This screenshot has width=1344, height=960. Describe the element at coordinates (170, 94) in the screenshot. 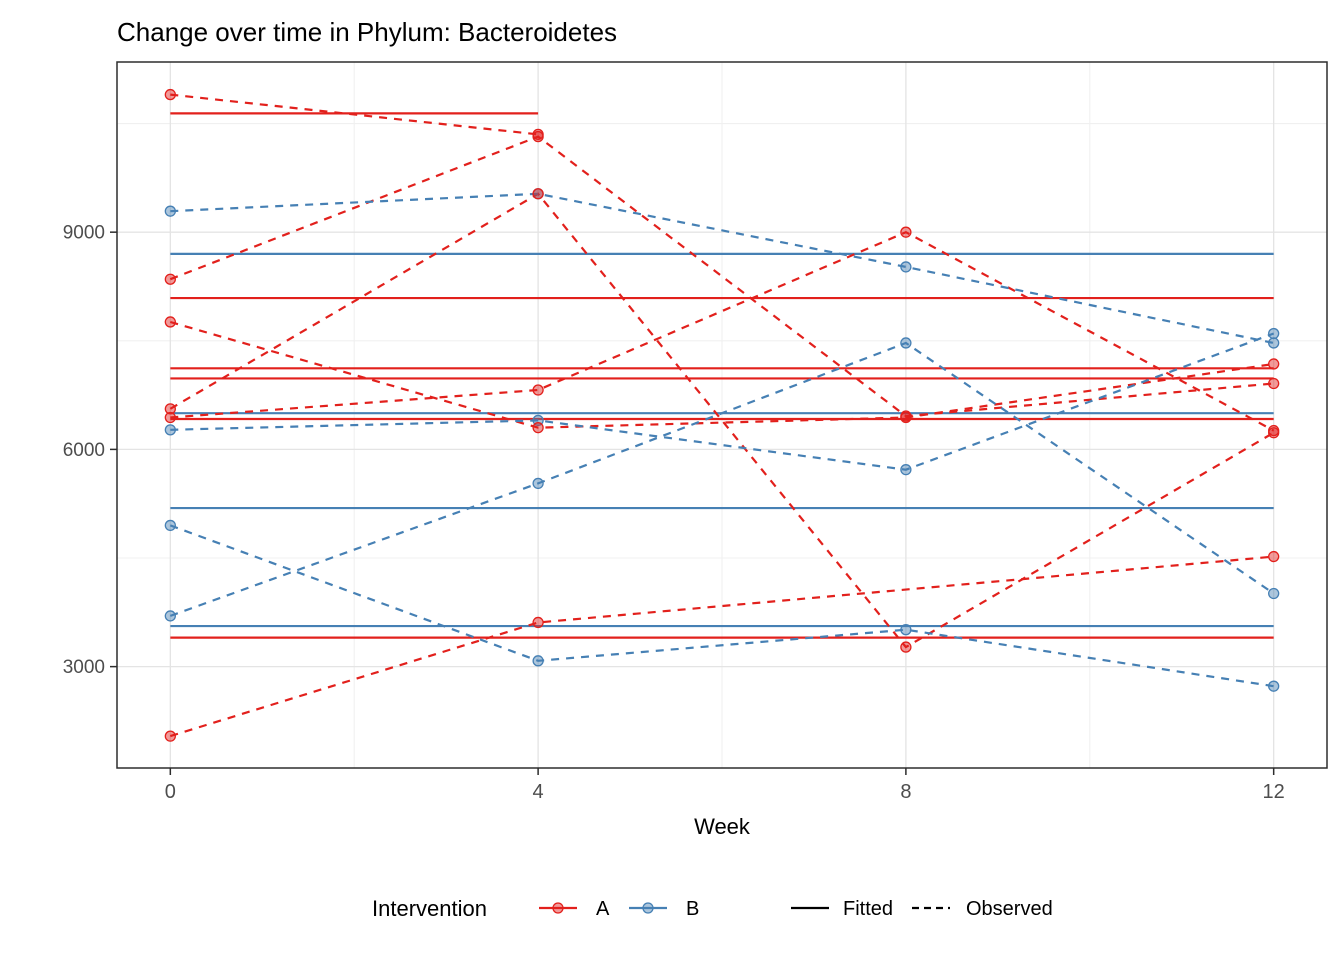

I see `data-point-A1-week0` at that location.